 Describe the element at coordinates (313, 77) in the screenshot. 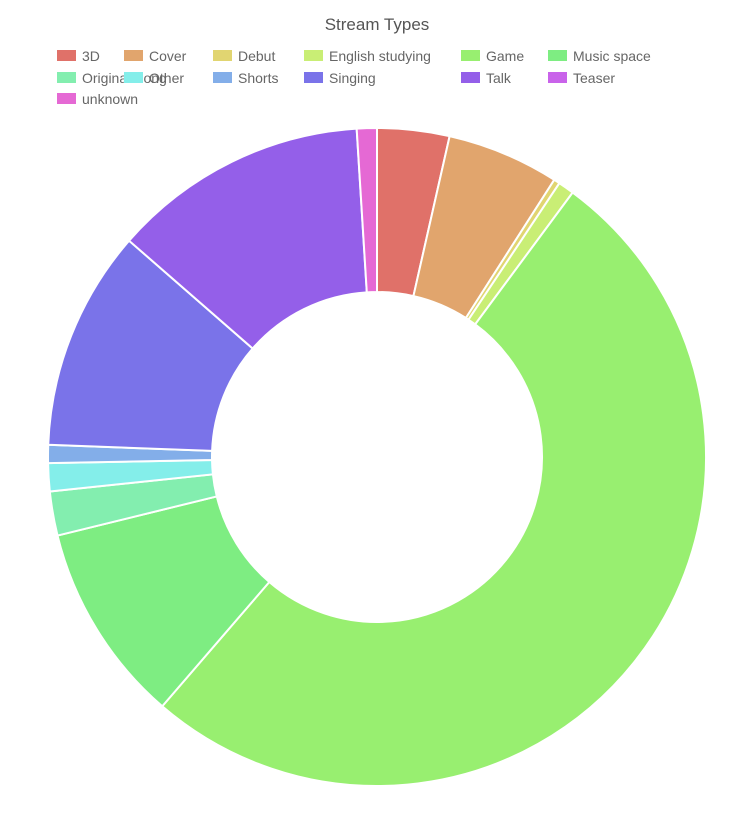

I see `legend-swatch-singing` at that location.